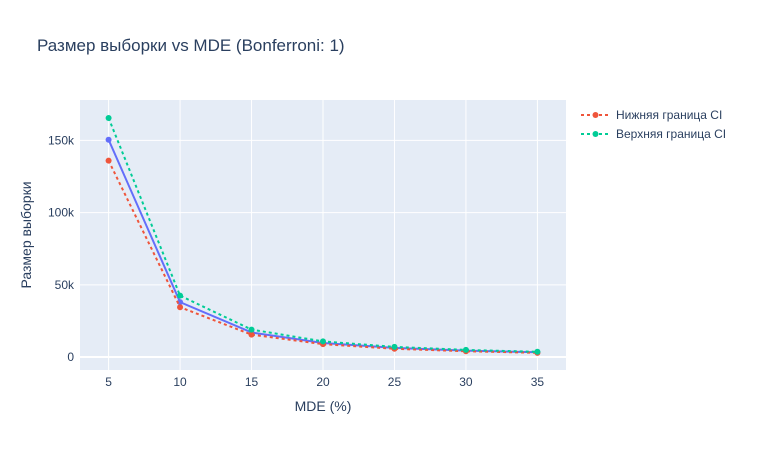 The width and height of the screenshot is (758, 450). Describe the element at coordinates (191, 45) in the screenshot. I see `chart-title: Размер выборки vs MDE (Bonferroni: 1)` at that location.